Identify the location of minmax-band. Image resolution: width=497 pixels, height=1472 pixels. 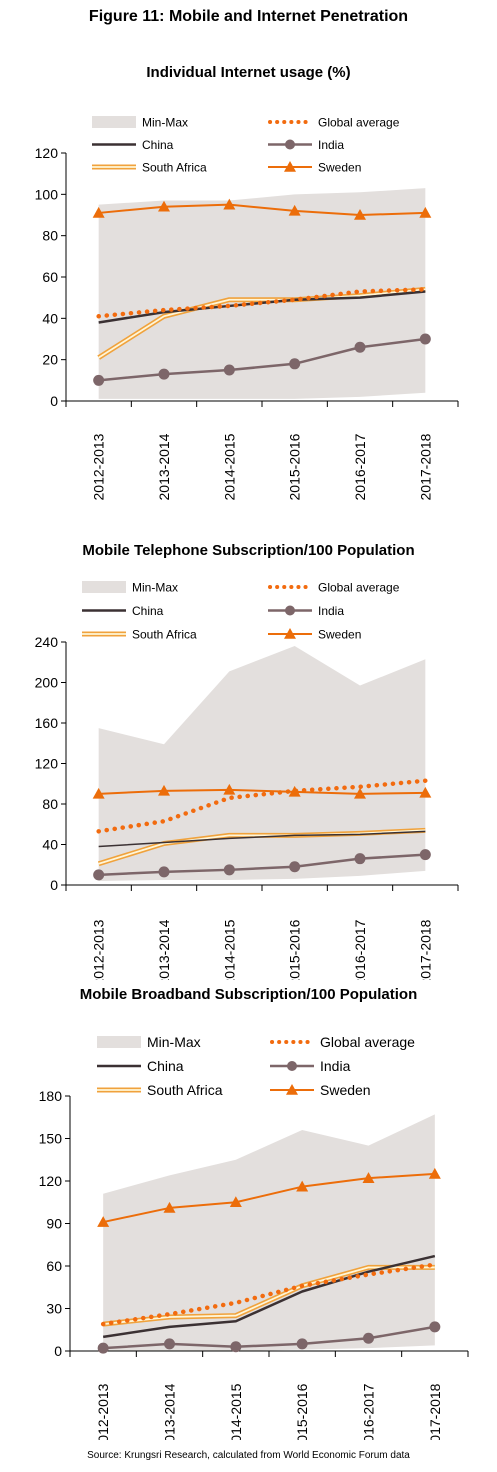
(262, 293).